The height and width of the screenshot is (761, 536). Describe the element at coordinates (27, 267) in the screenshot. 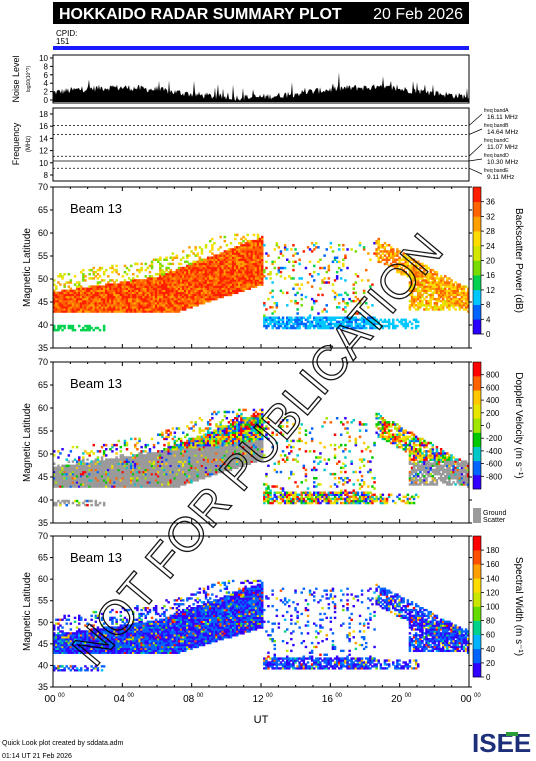

I see `y-axis-label: Magnetic Latitude` at that location.